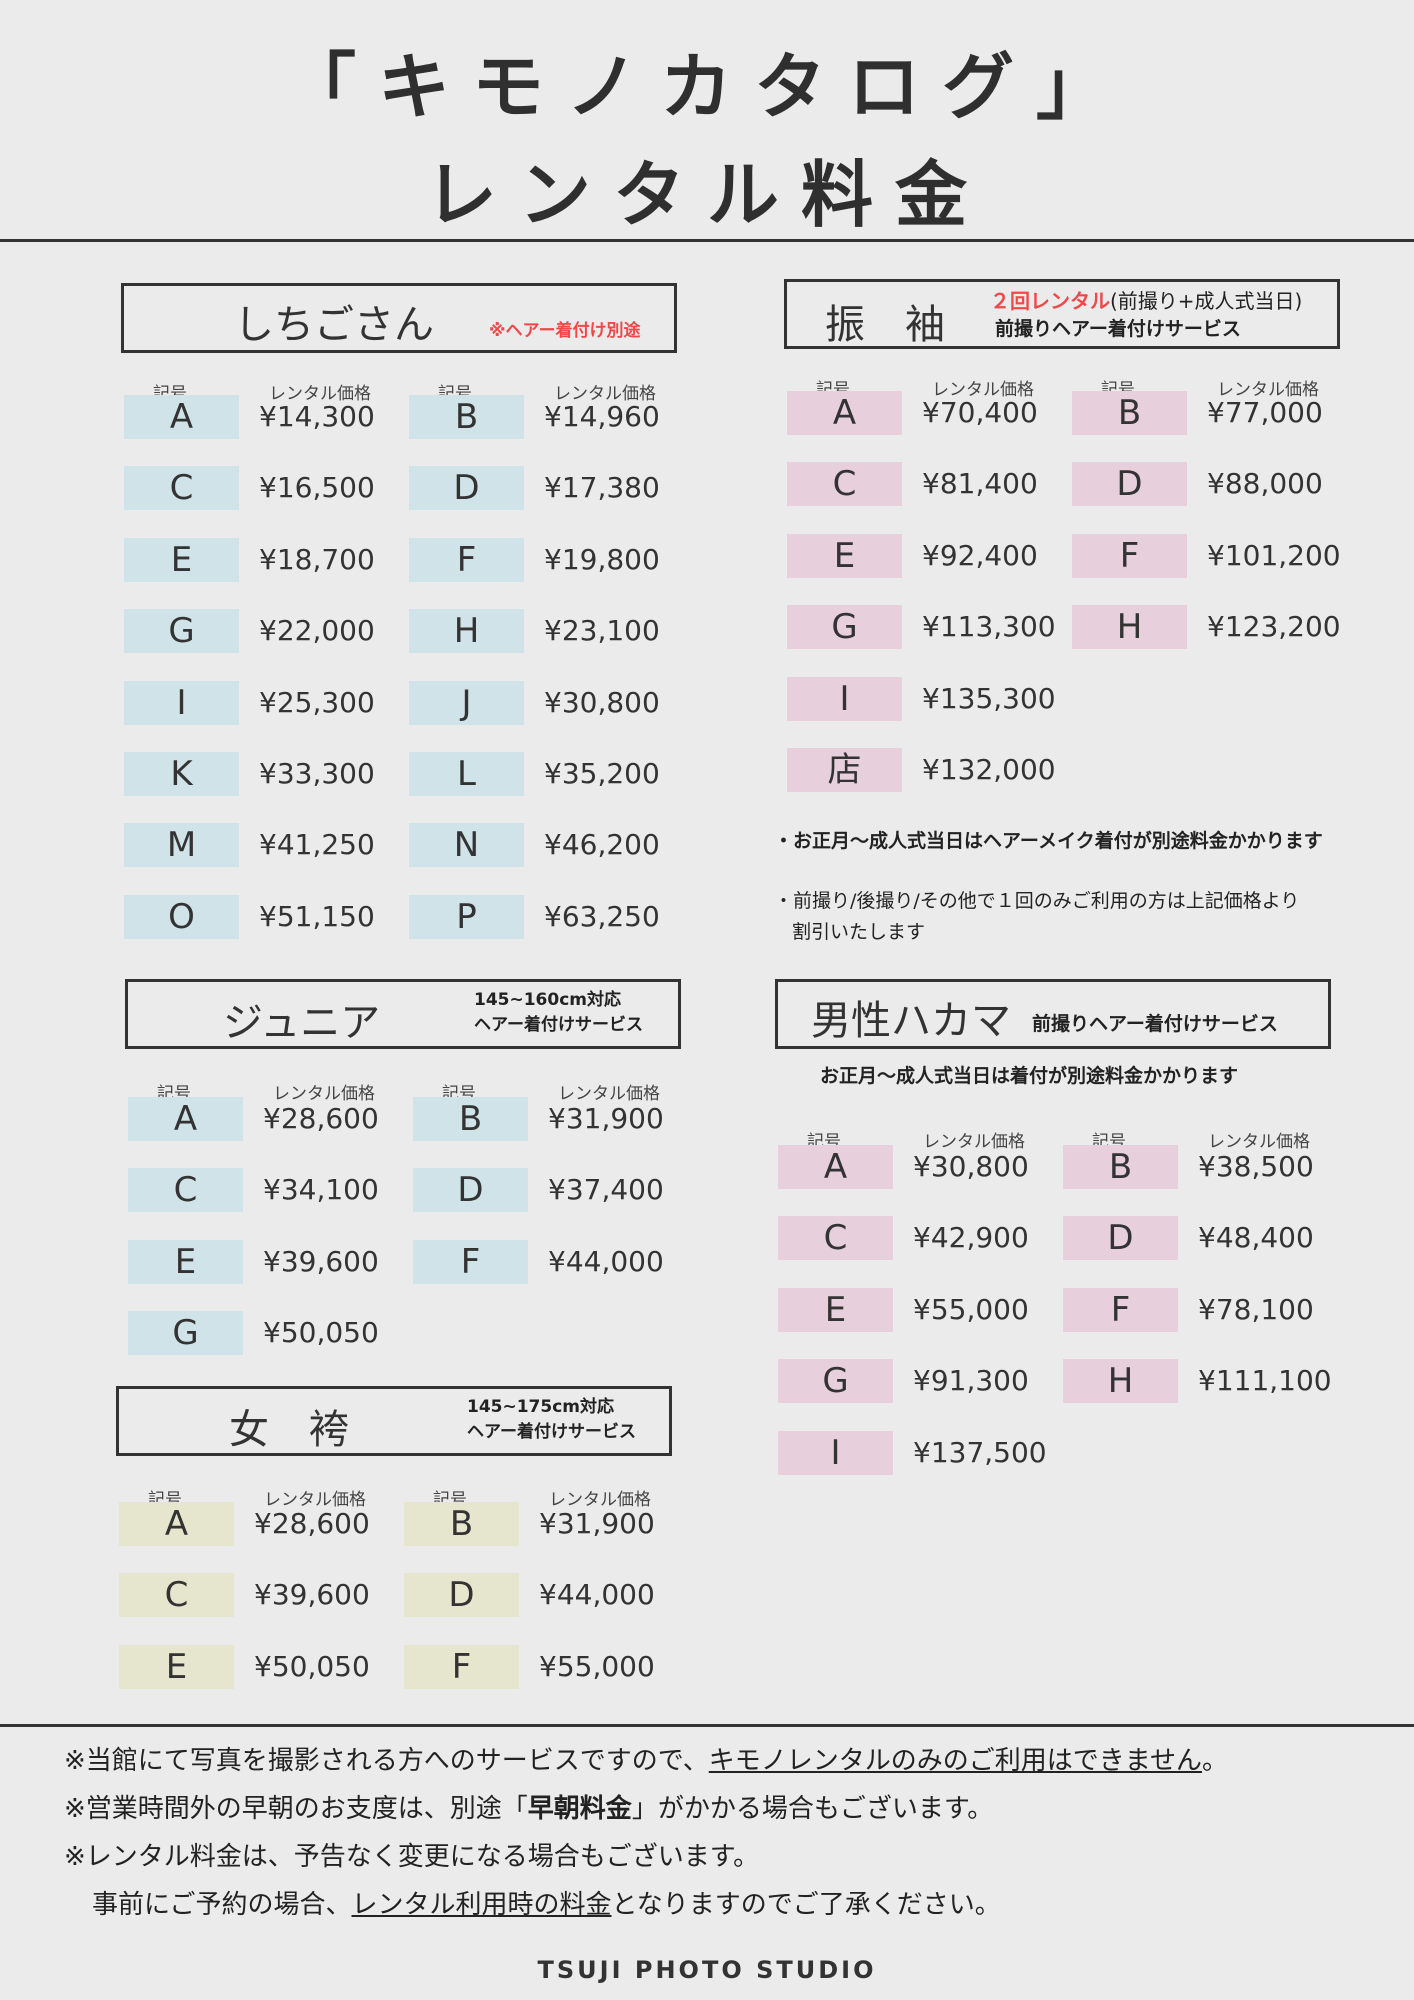  What do you see at coordinates (602, 416) in the screenshot?
I see `item-price: ¥14,960` at bounding box center [602, 416].